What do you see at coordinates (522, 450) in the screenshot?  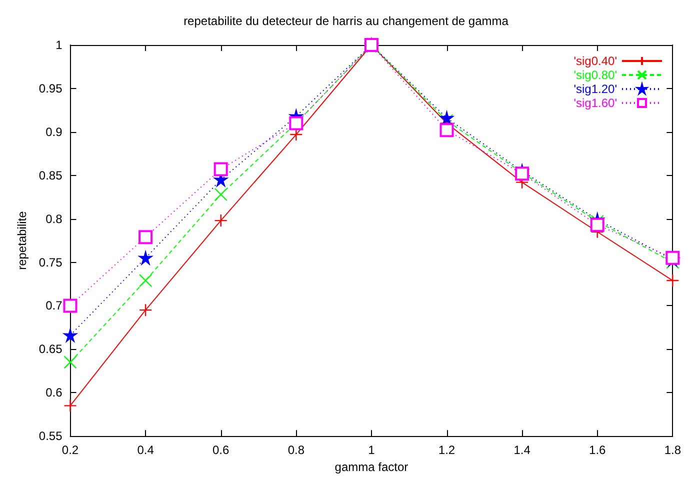 I see `x-tick-label: 1.4` at bounding box center [522, 450].